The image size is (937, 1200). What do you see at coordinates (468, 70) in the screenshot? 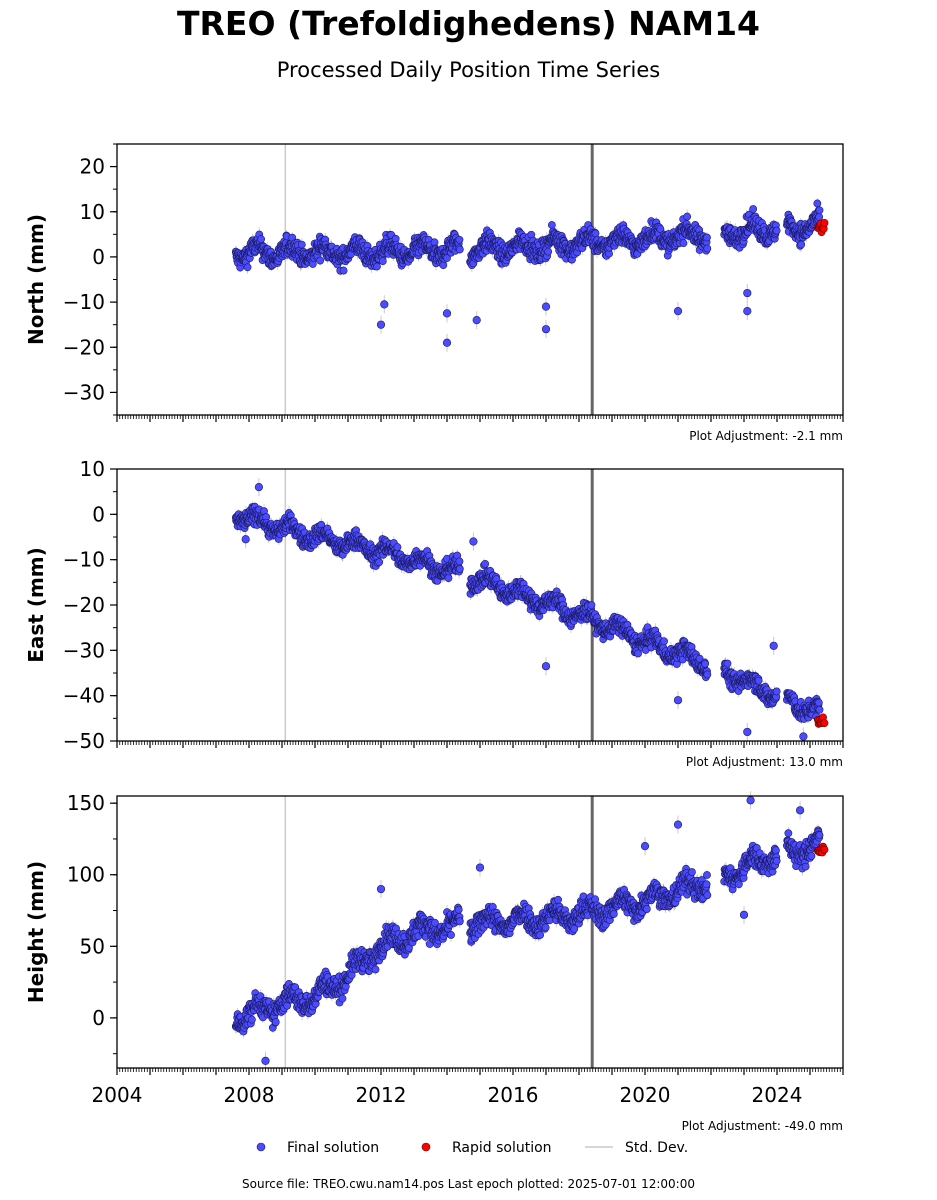
I see `chart-subtitle: Processed Daily Position Time Series` at bounding box center [468, 70].